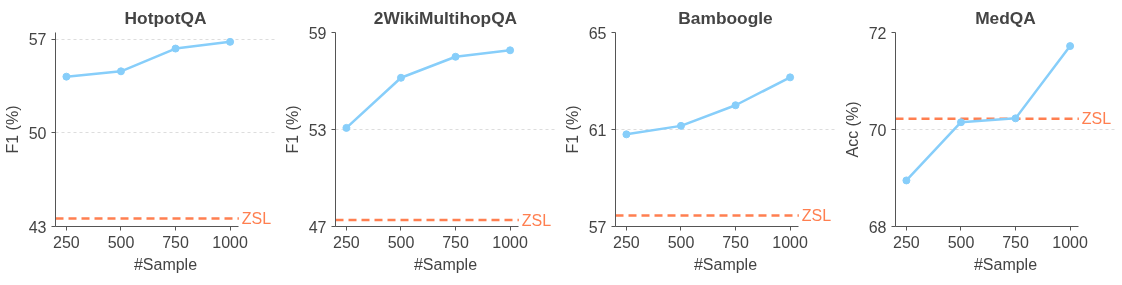  I want to click on y-tick-label: 59, so click(317, 33).